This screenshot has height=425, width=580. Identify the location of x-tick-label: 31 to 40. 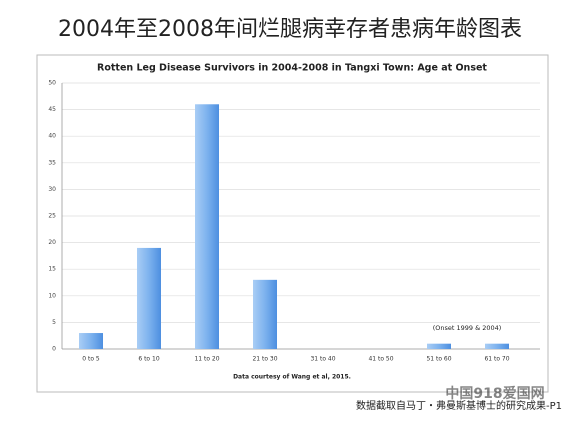
(322, 359).